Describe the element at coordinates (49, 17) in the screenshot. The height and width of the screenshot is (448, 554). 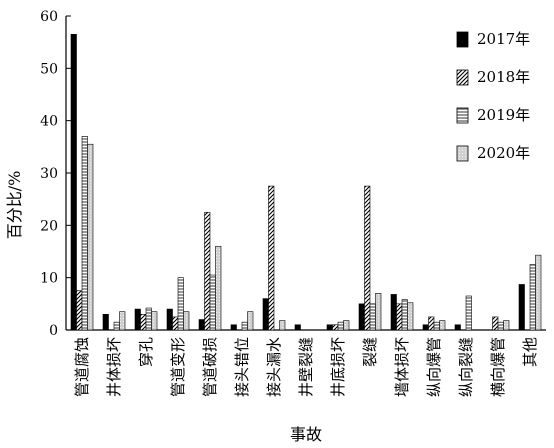
I see `y-tick-label: 60` at that location.